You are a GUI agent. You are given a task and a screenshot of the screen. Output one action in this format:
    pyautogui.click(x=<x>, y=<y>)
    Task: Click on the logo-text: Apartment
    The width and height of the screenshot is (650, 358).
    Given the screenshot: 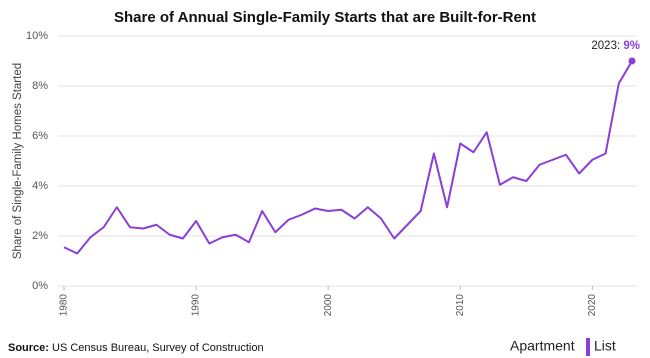 What is the action you would take?
    pyautogui.click(x=542, y=346)
    